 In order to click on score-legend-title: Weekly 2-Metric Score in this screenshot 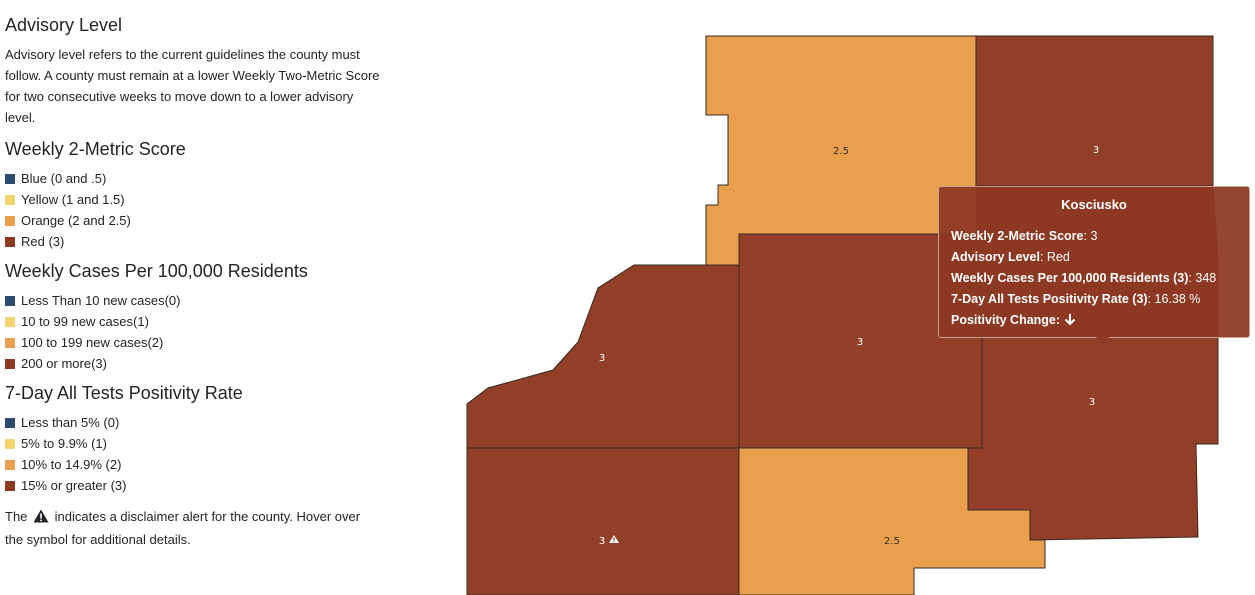, I will do `click(95, 149)`.